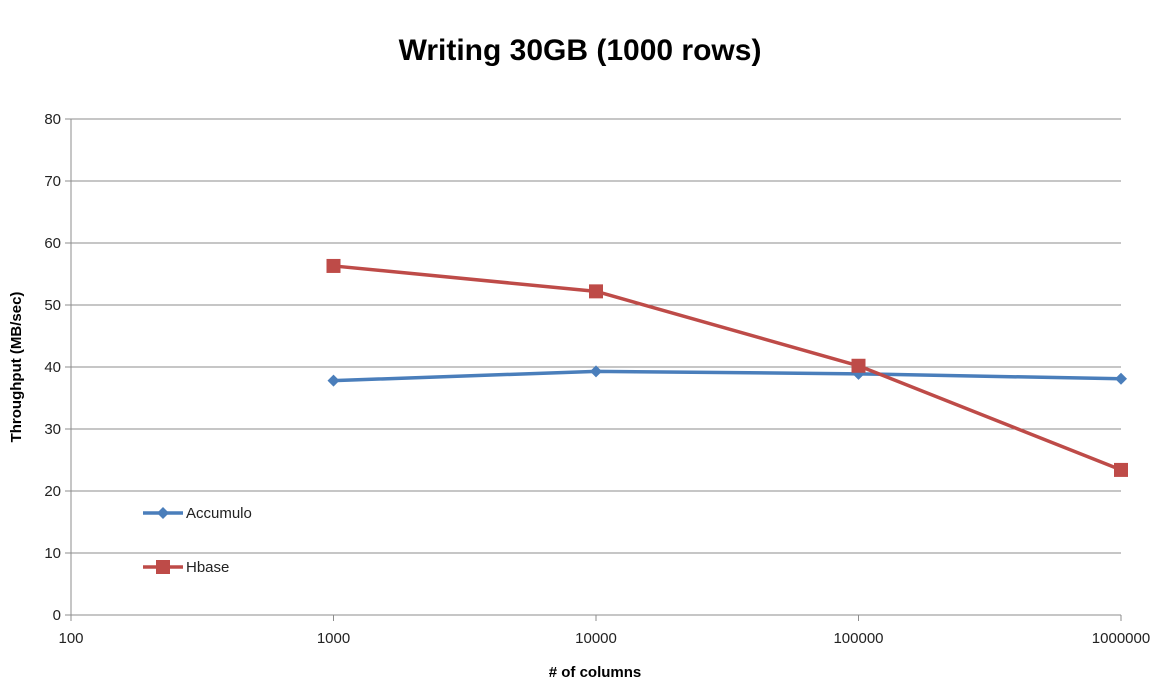 The image size is (1172, 694). What do you see at coordinates (52, 243) in the screenshot?
I see `y-tick-label: 60` at bounding box center [52, 243].